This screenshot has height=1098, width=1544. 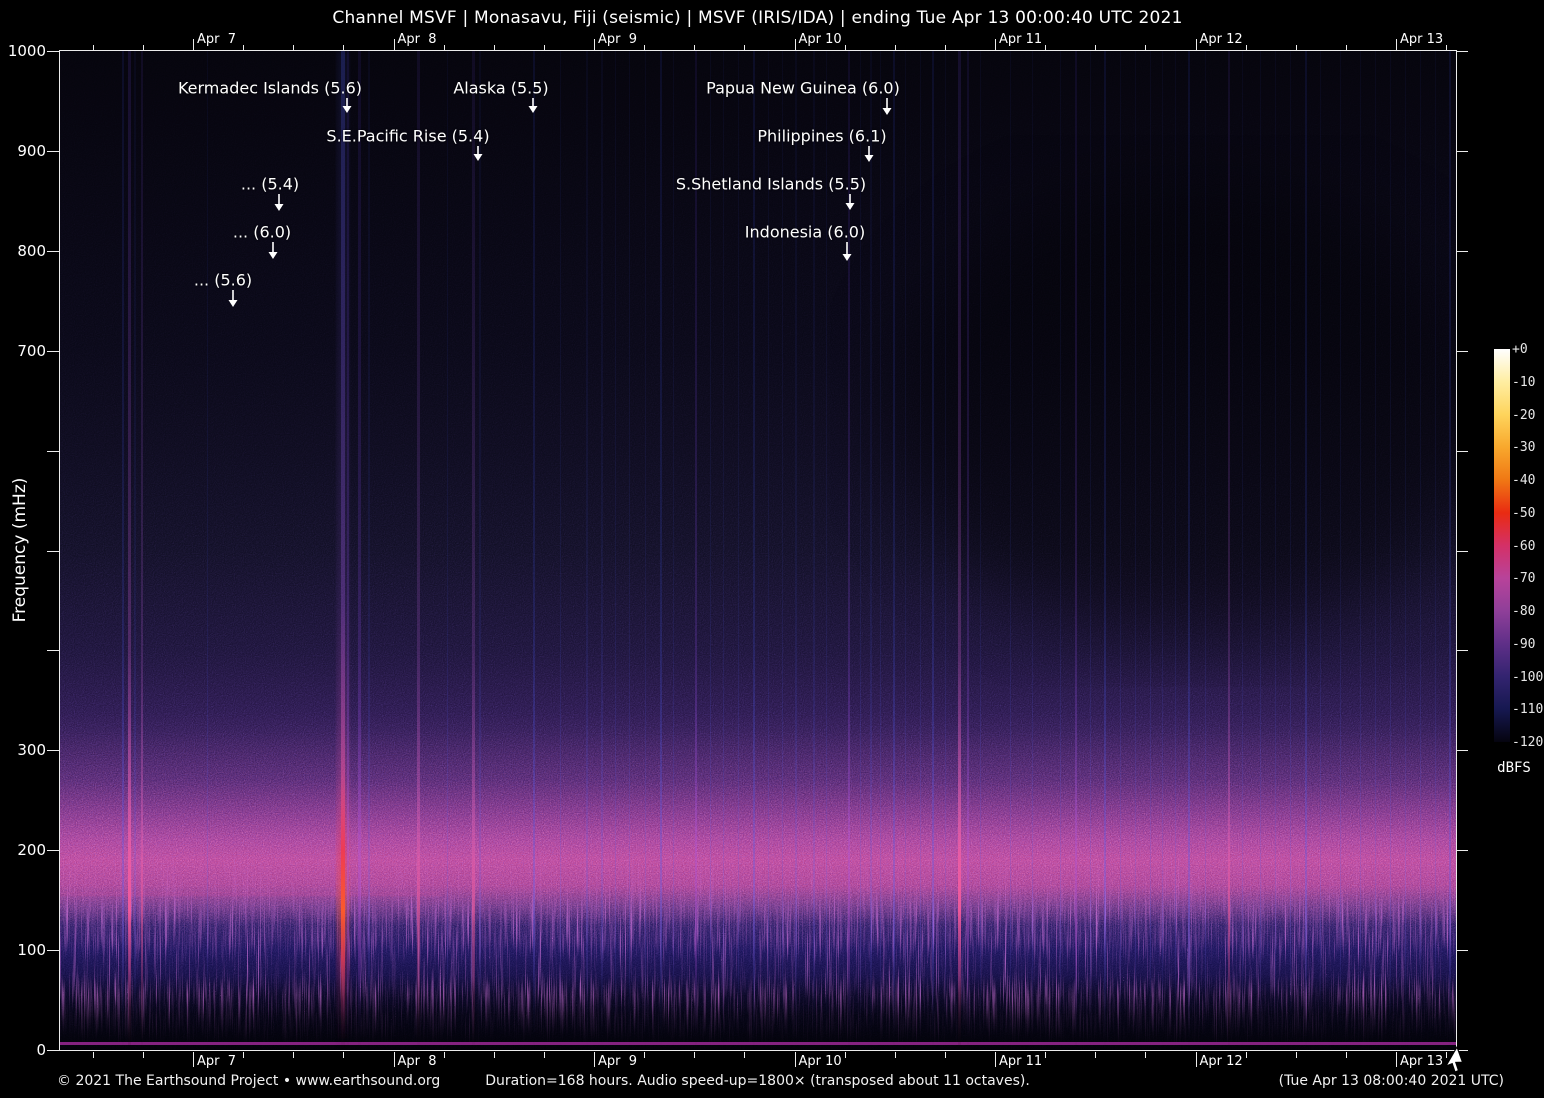 What do you see at coordinates (250, 894) in the screenshot?
I see `bright-150mHz-line` at bounding box center [250, 894].